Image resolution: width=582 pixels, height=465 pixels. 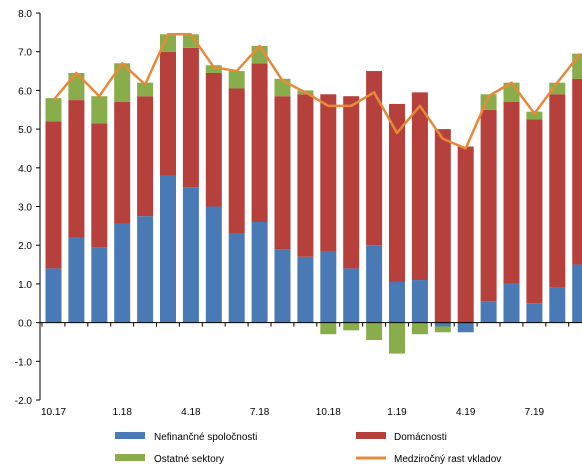 What do you see at coordinates (25, 91) in the screenshot?
I see `y-tick-label: 6.0` at bounding box center [25, 91].